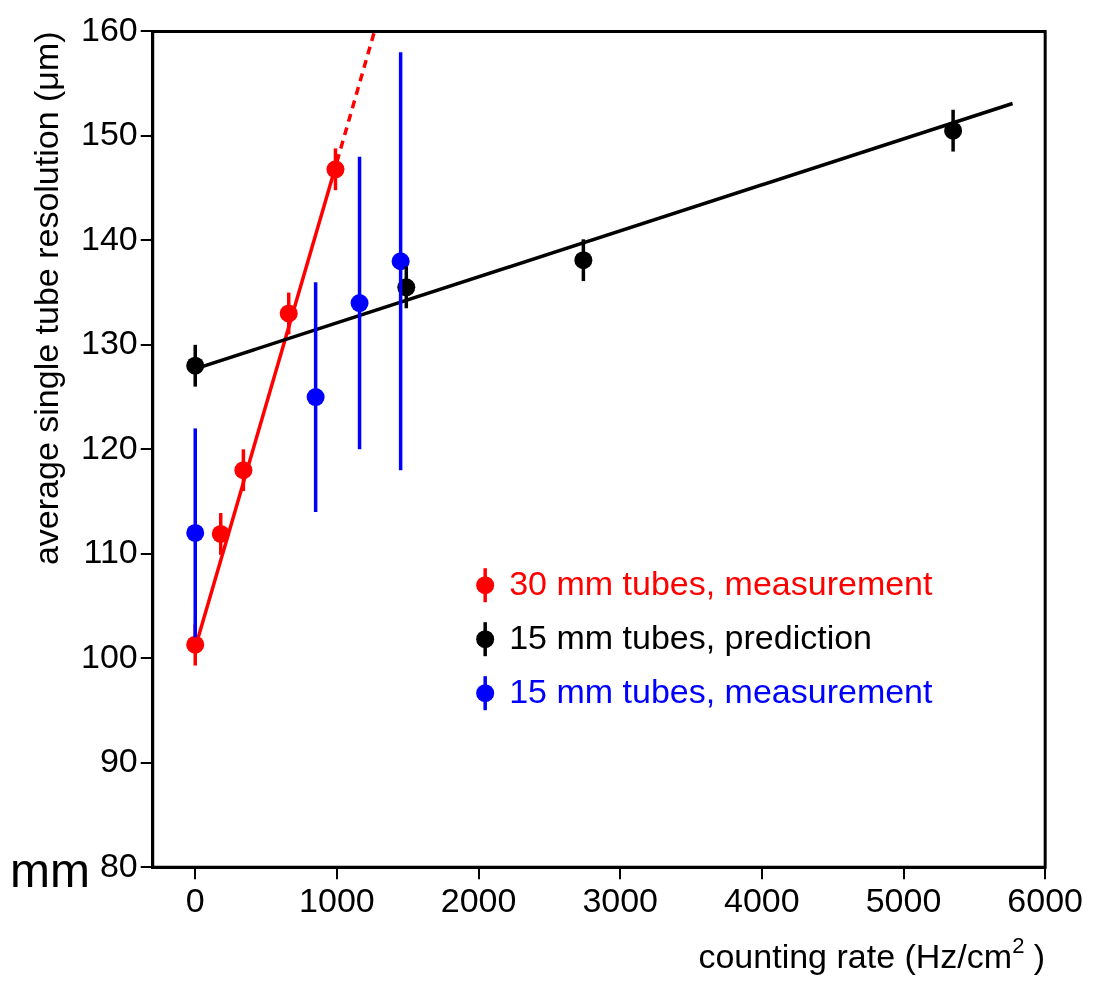  Describe the element at coordinates (109, 133) in the screenshot. I see `y-tick-label: 150` at that location.